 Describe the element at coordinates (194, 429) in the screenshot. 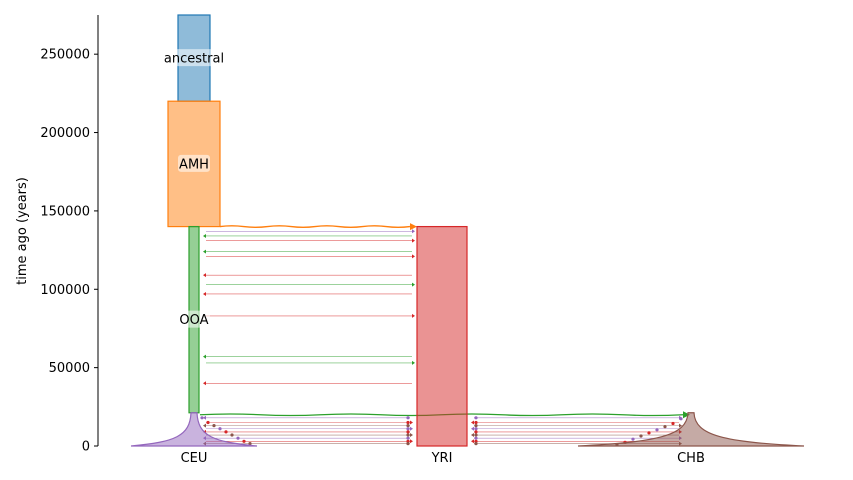

I see `population-ceu` at that location.